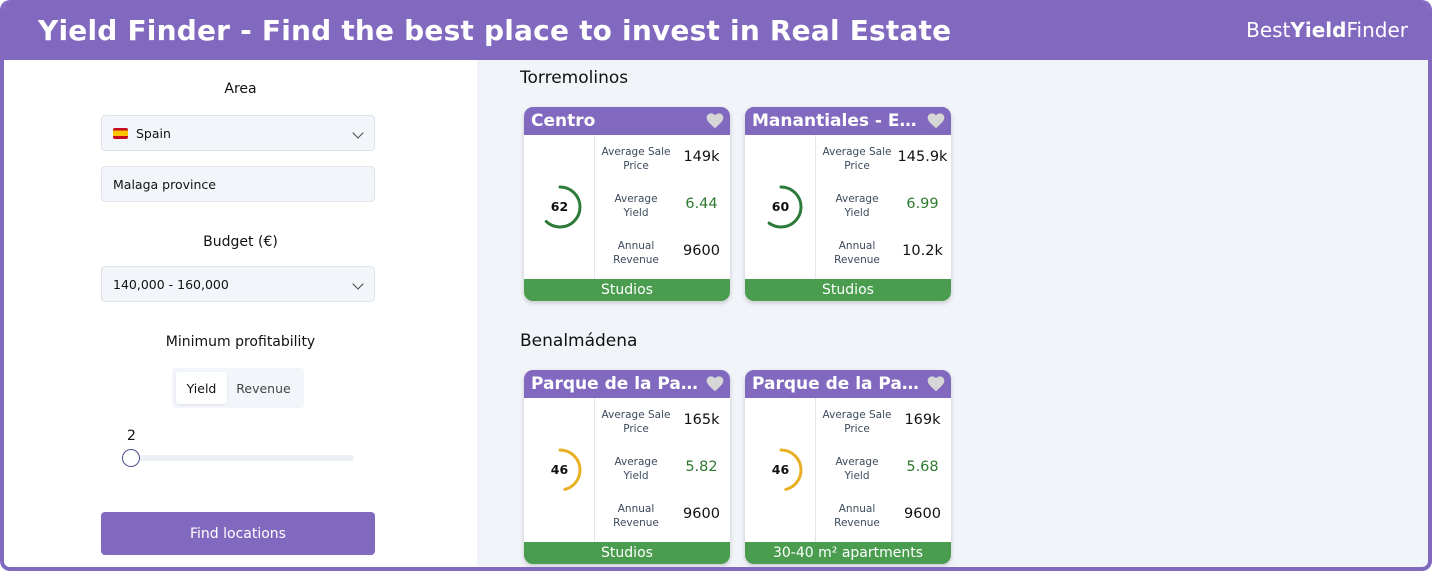  What do you see at coordinates (1327, 30) in the screenshot?
I see `brand-logo: BestYieldFinder` at bounding box center [1327, 30].